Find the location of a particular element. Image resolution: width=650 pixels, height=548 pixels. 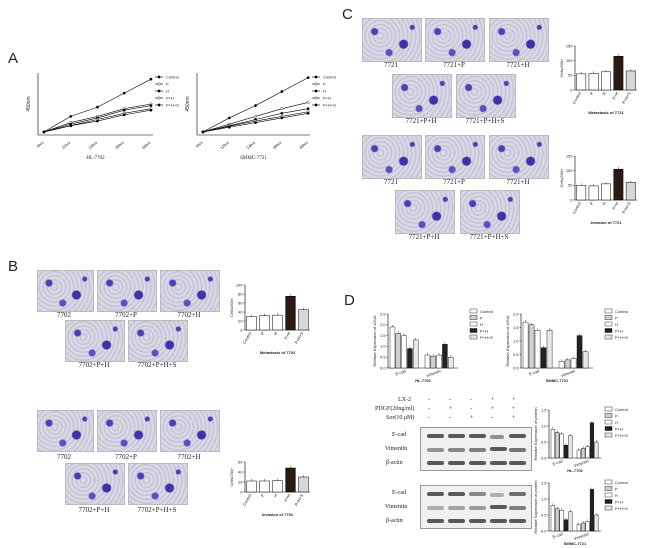

x-tick-label: P is located at coordinates (263, 495).